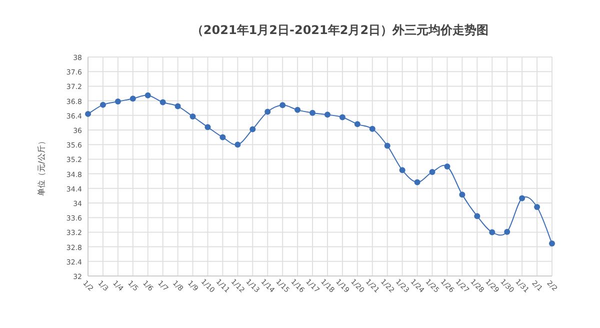 This screenshot has width=600, height=328. I want to click on chart-title: （2021年1月2日-2021年2月2日）外三元均价走势图, so click(340, 30).